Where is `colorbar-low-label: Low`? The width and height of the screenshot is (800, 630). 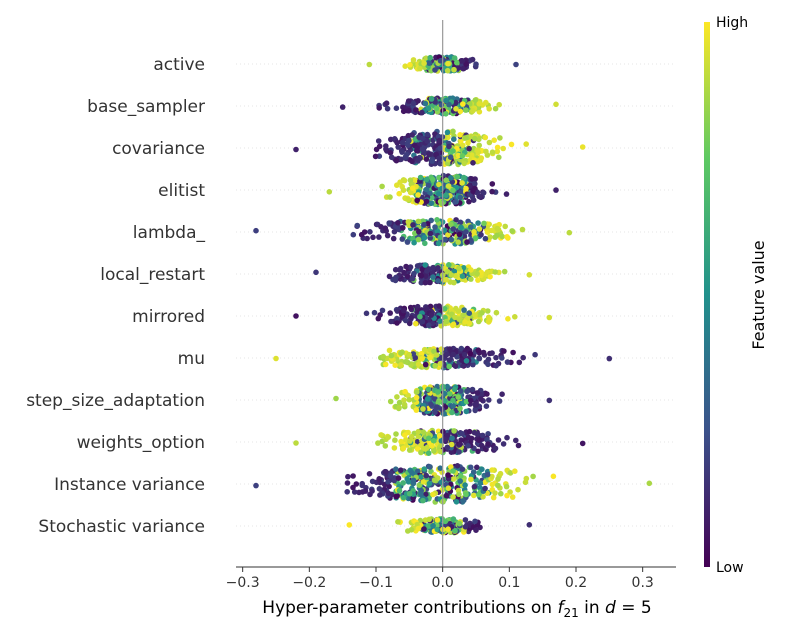 colorbar-low-label: Low is located at coordinates (730, 568).